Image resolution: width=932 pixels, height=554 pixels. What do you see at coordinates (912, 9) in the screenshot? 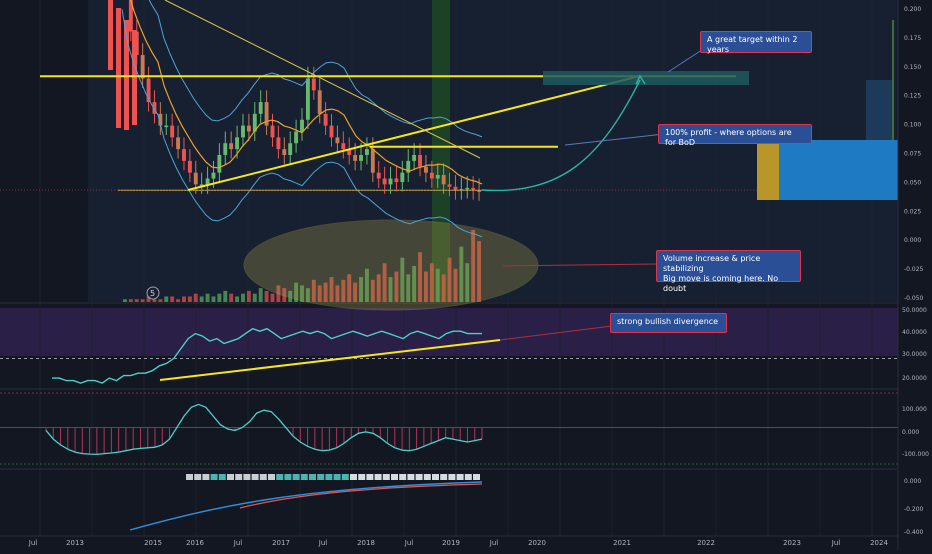
I see `price-tick-label: 0.200` at bounding box center [912, 9].